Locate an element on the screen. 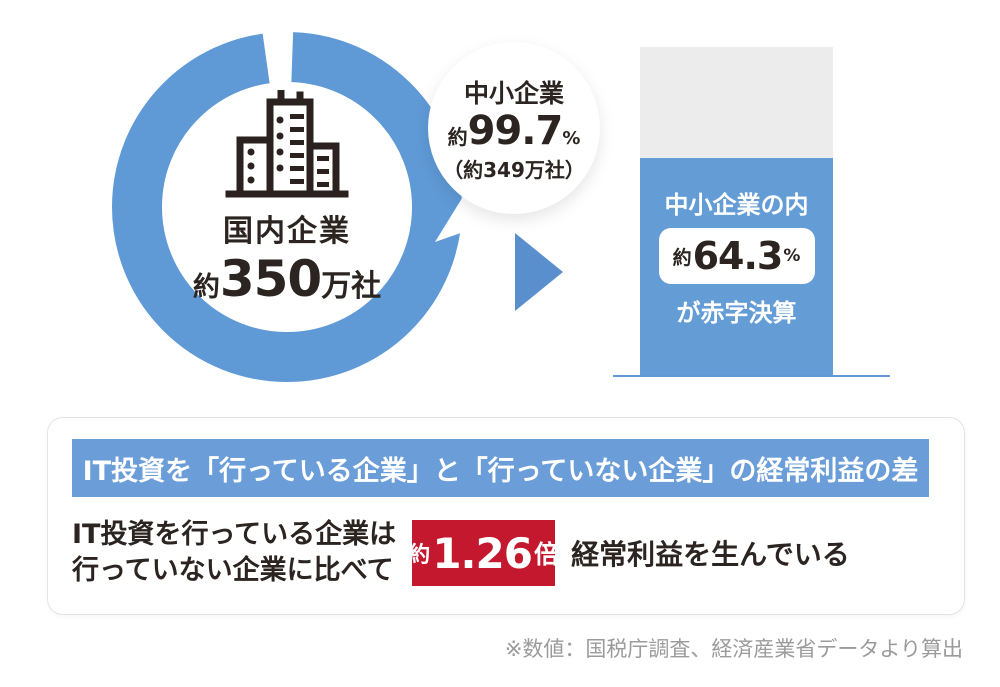 The width and height of the screenshot is (1000, 687). donut-center: 国内企業 約 350 万社 is located at coordinates (287, 210).